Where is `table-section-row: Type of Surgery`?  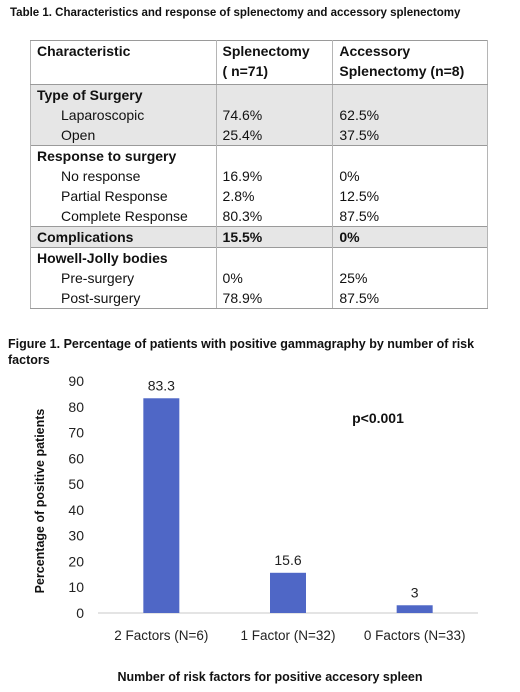
table-section-row: Type of Surgery is located at coordinates (259, 94).